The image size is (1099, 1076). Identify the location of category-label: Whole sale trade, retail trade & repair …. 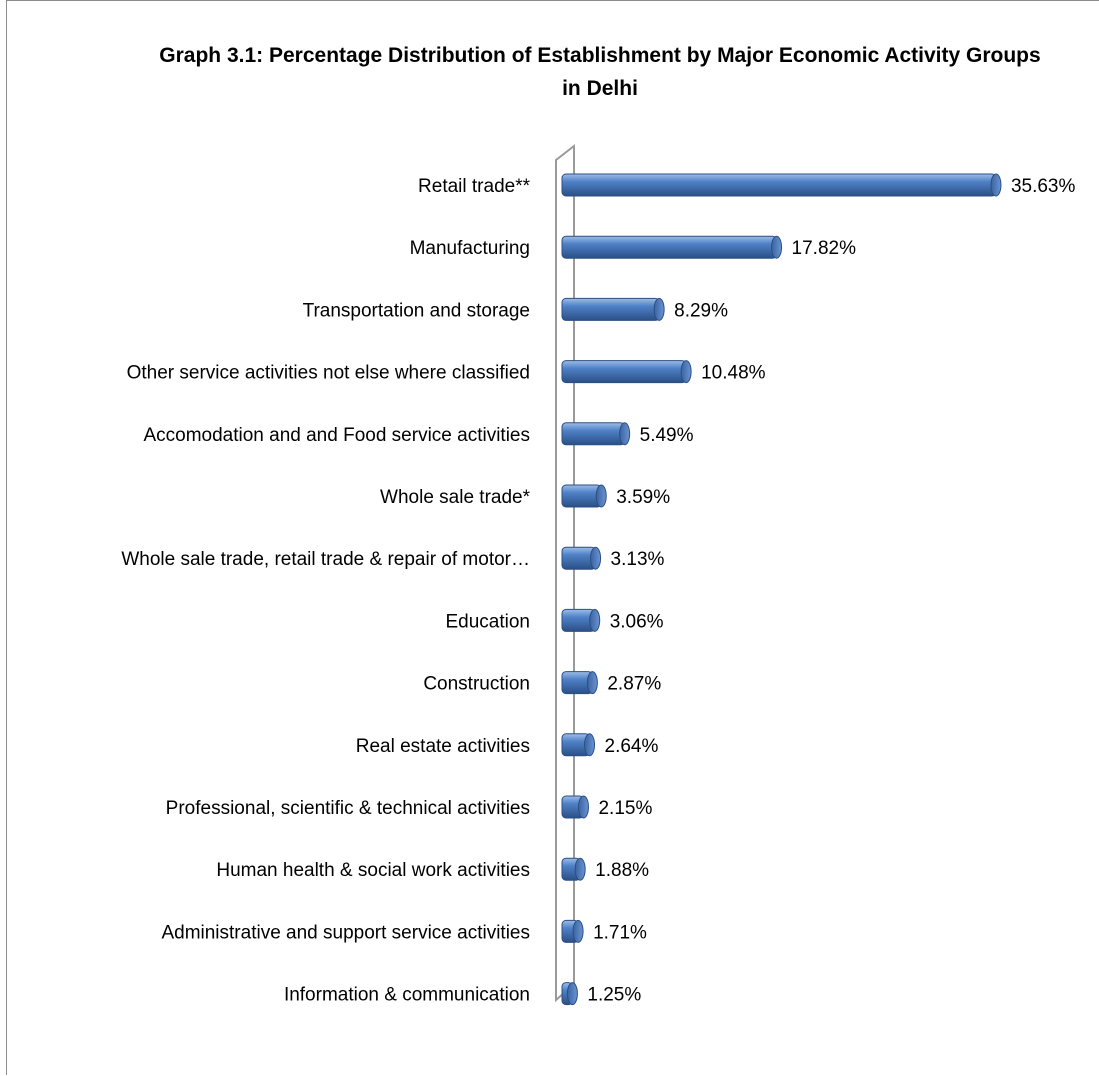
(325, 559).